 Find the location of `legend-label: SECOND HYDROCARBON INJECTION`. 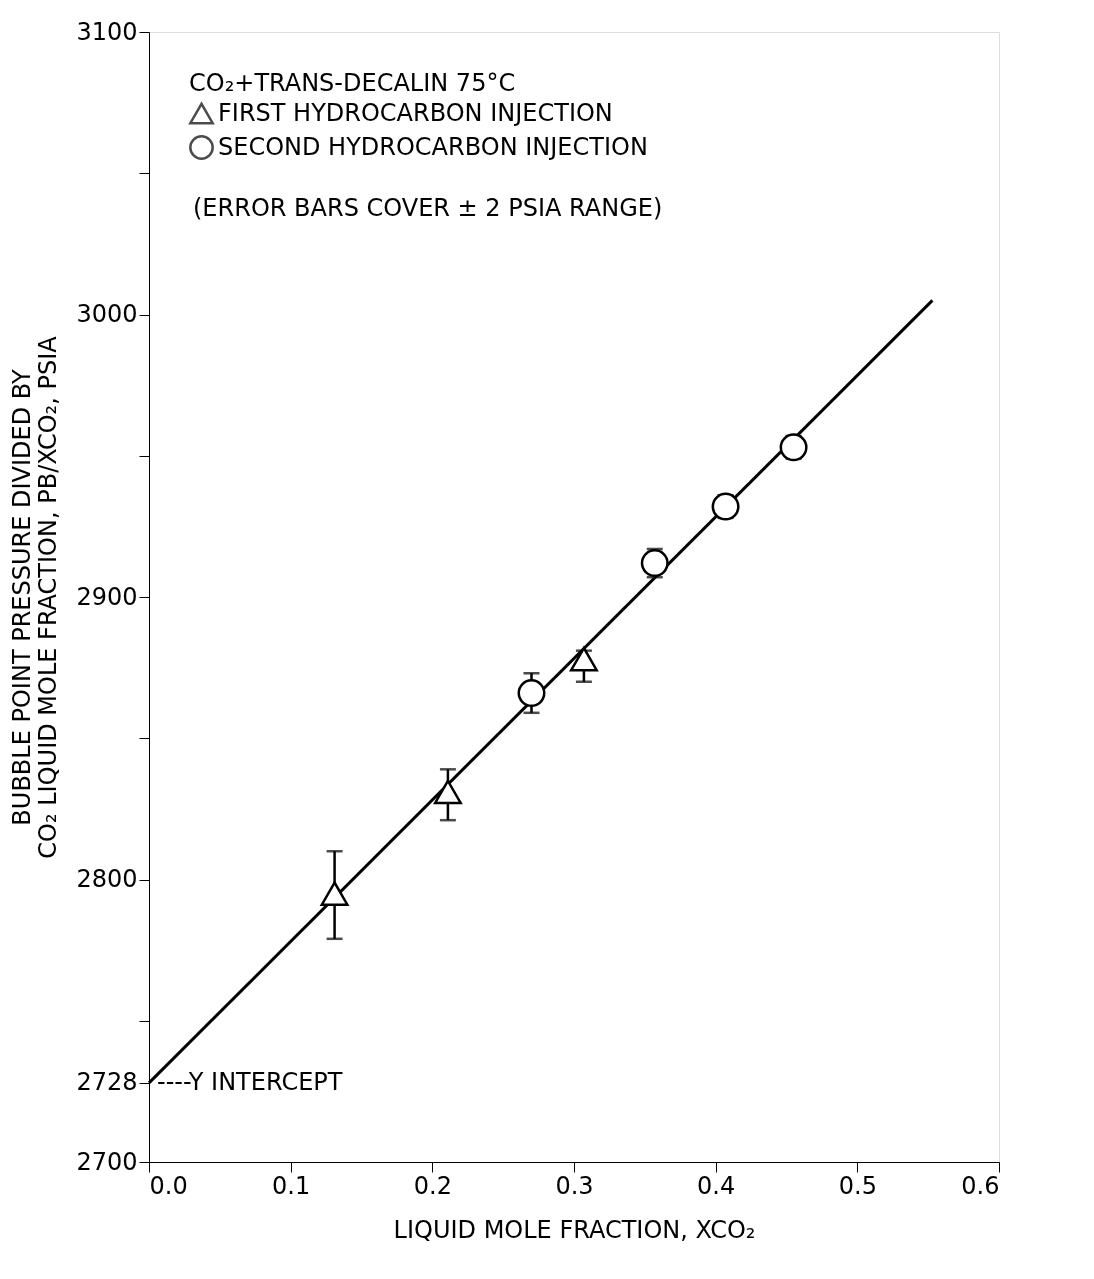

legend-label: SECOND HYDROCARBON INJECTION is located at coordinates (433, 146).